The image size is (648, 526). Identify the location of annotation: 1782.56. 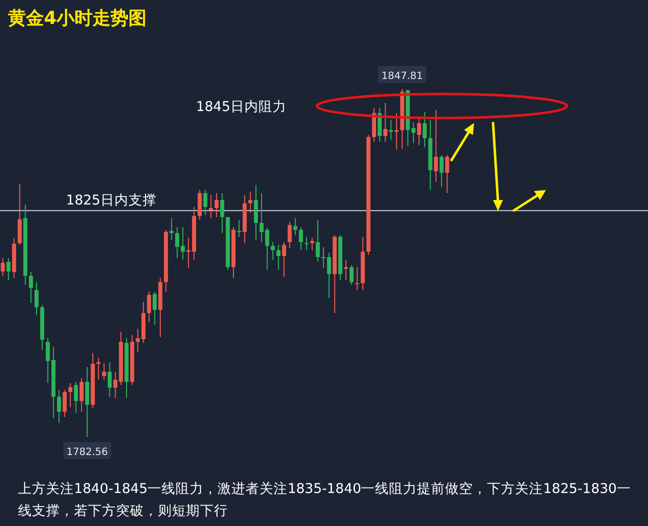
(87, 452).